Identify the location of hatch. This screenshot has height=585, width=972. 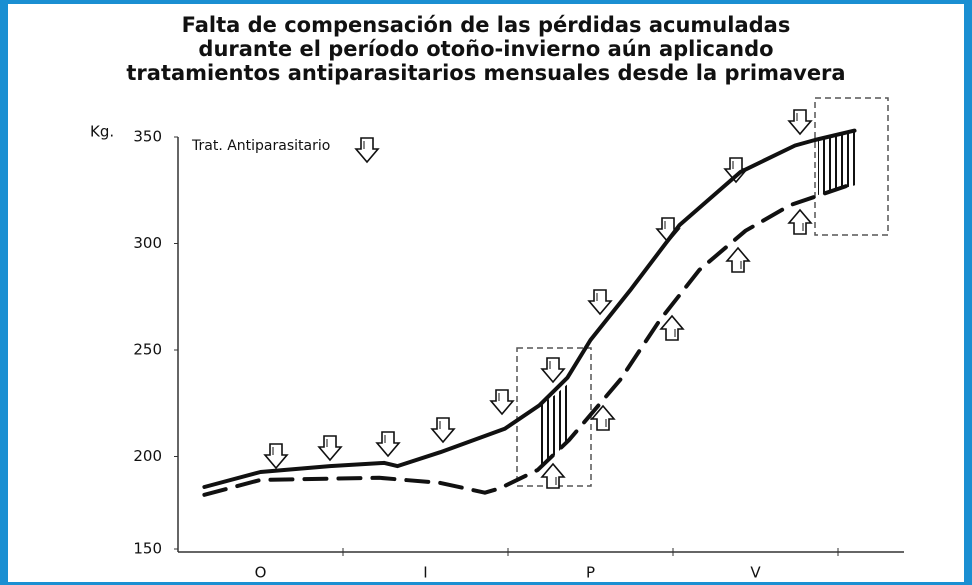
(837, 162).